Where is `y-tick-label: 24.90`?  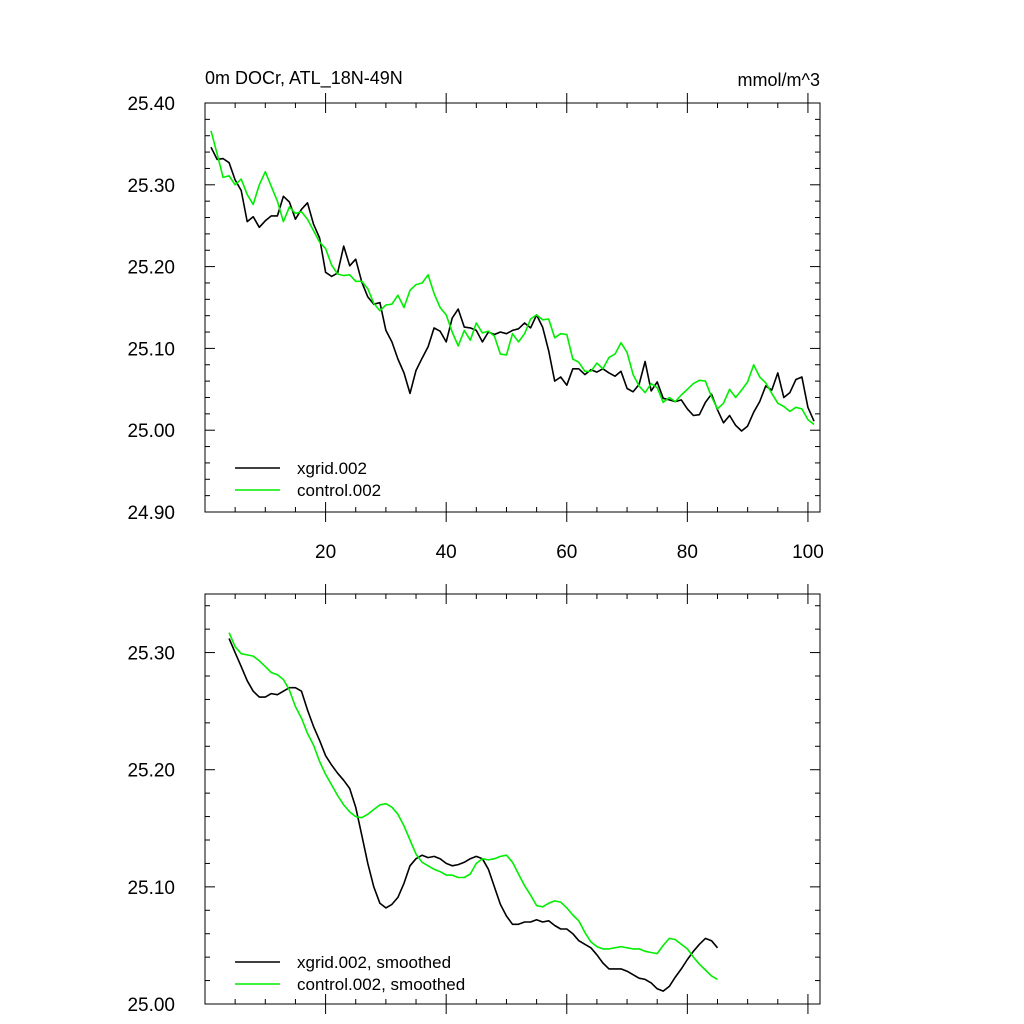 y-tick-label: 24.90 is located at coordinates (151, 513).